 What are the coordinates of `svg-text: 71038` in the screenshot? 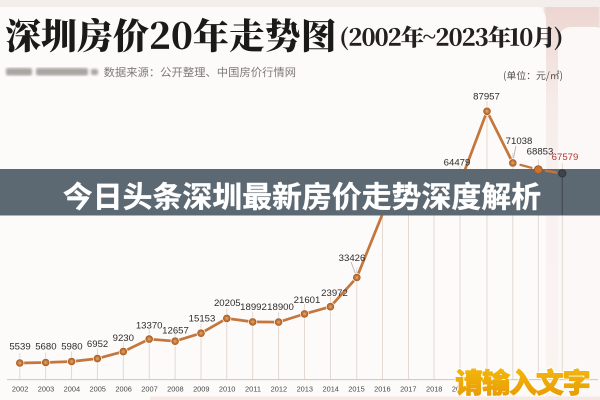 It's located at (519, 141).